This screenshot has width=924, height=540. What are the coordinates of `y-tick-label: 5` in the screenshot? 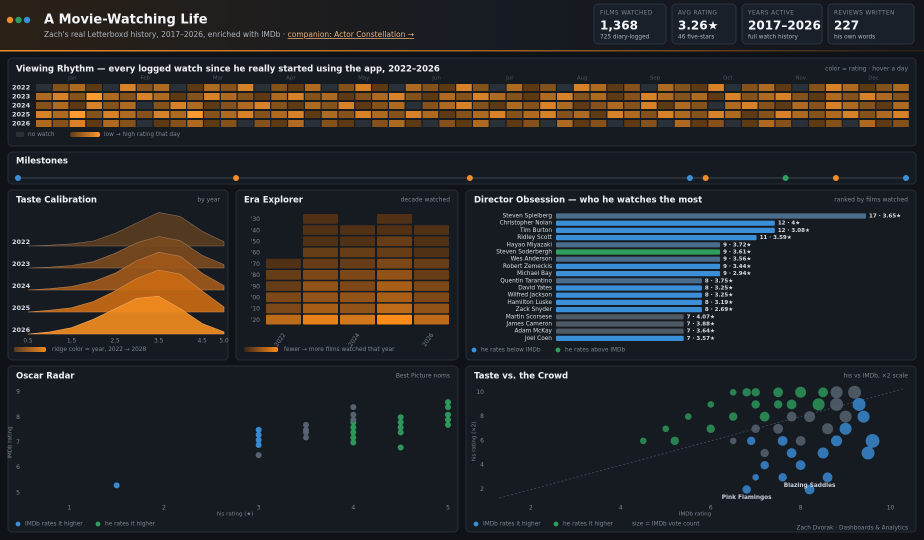 It's located at (18, 492).